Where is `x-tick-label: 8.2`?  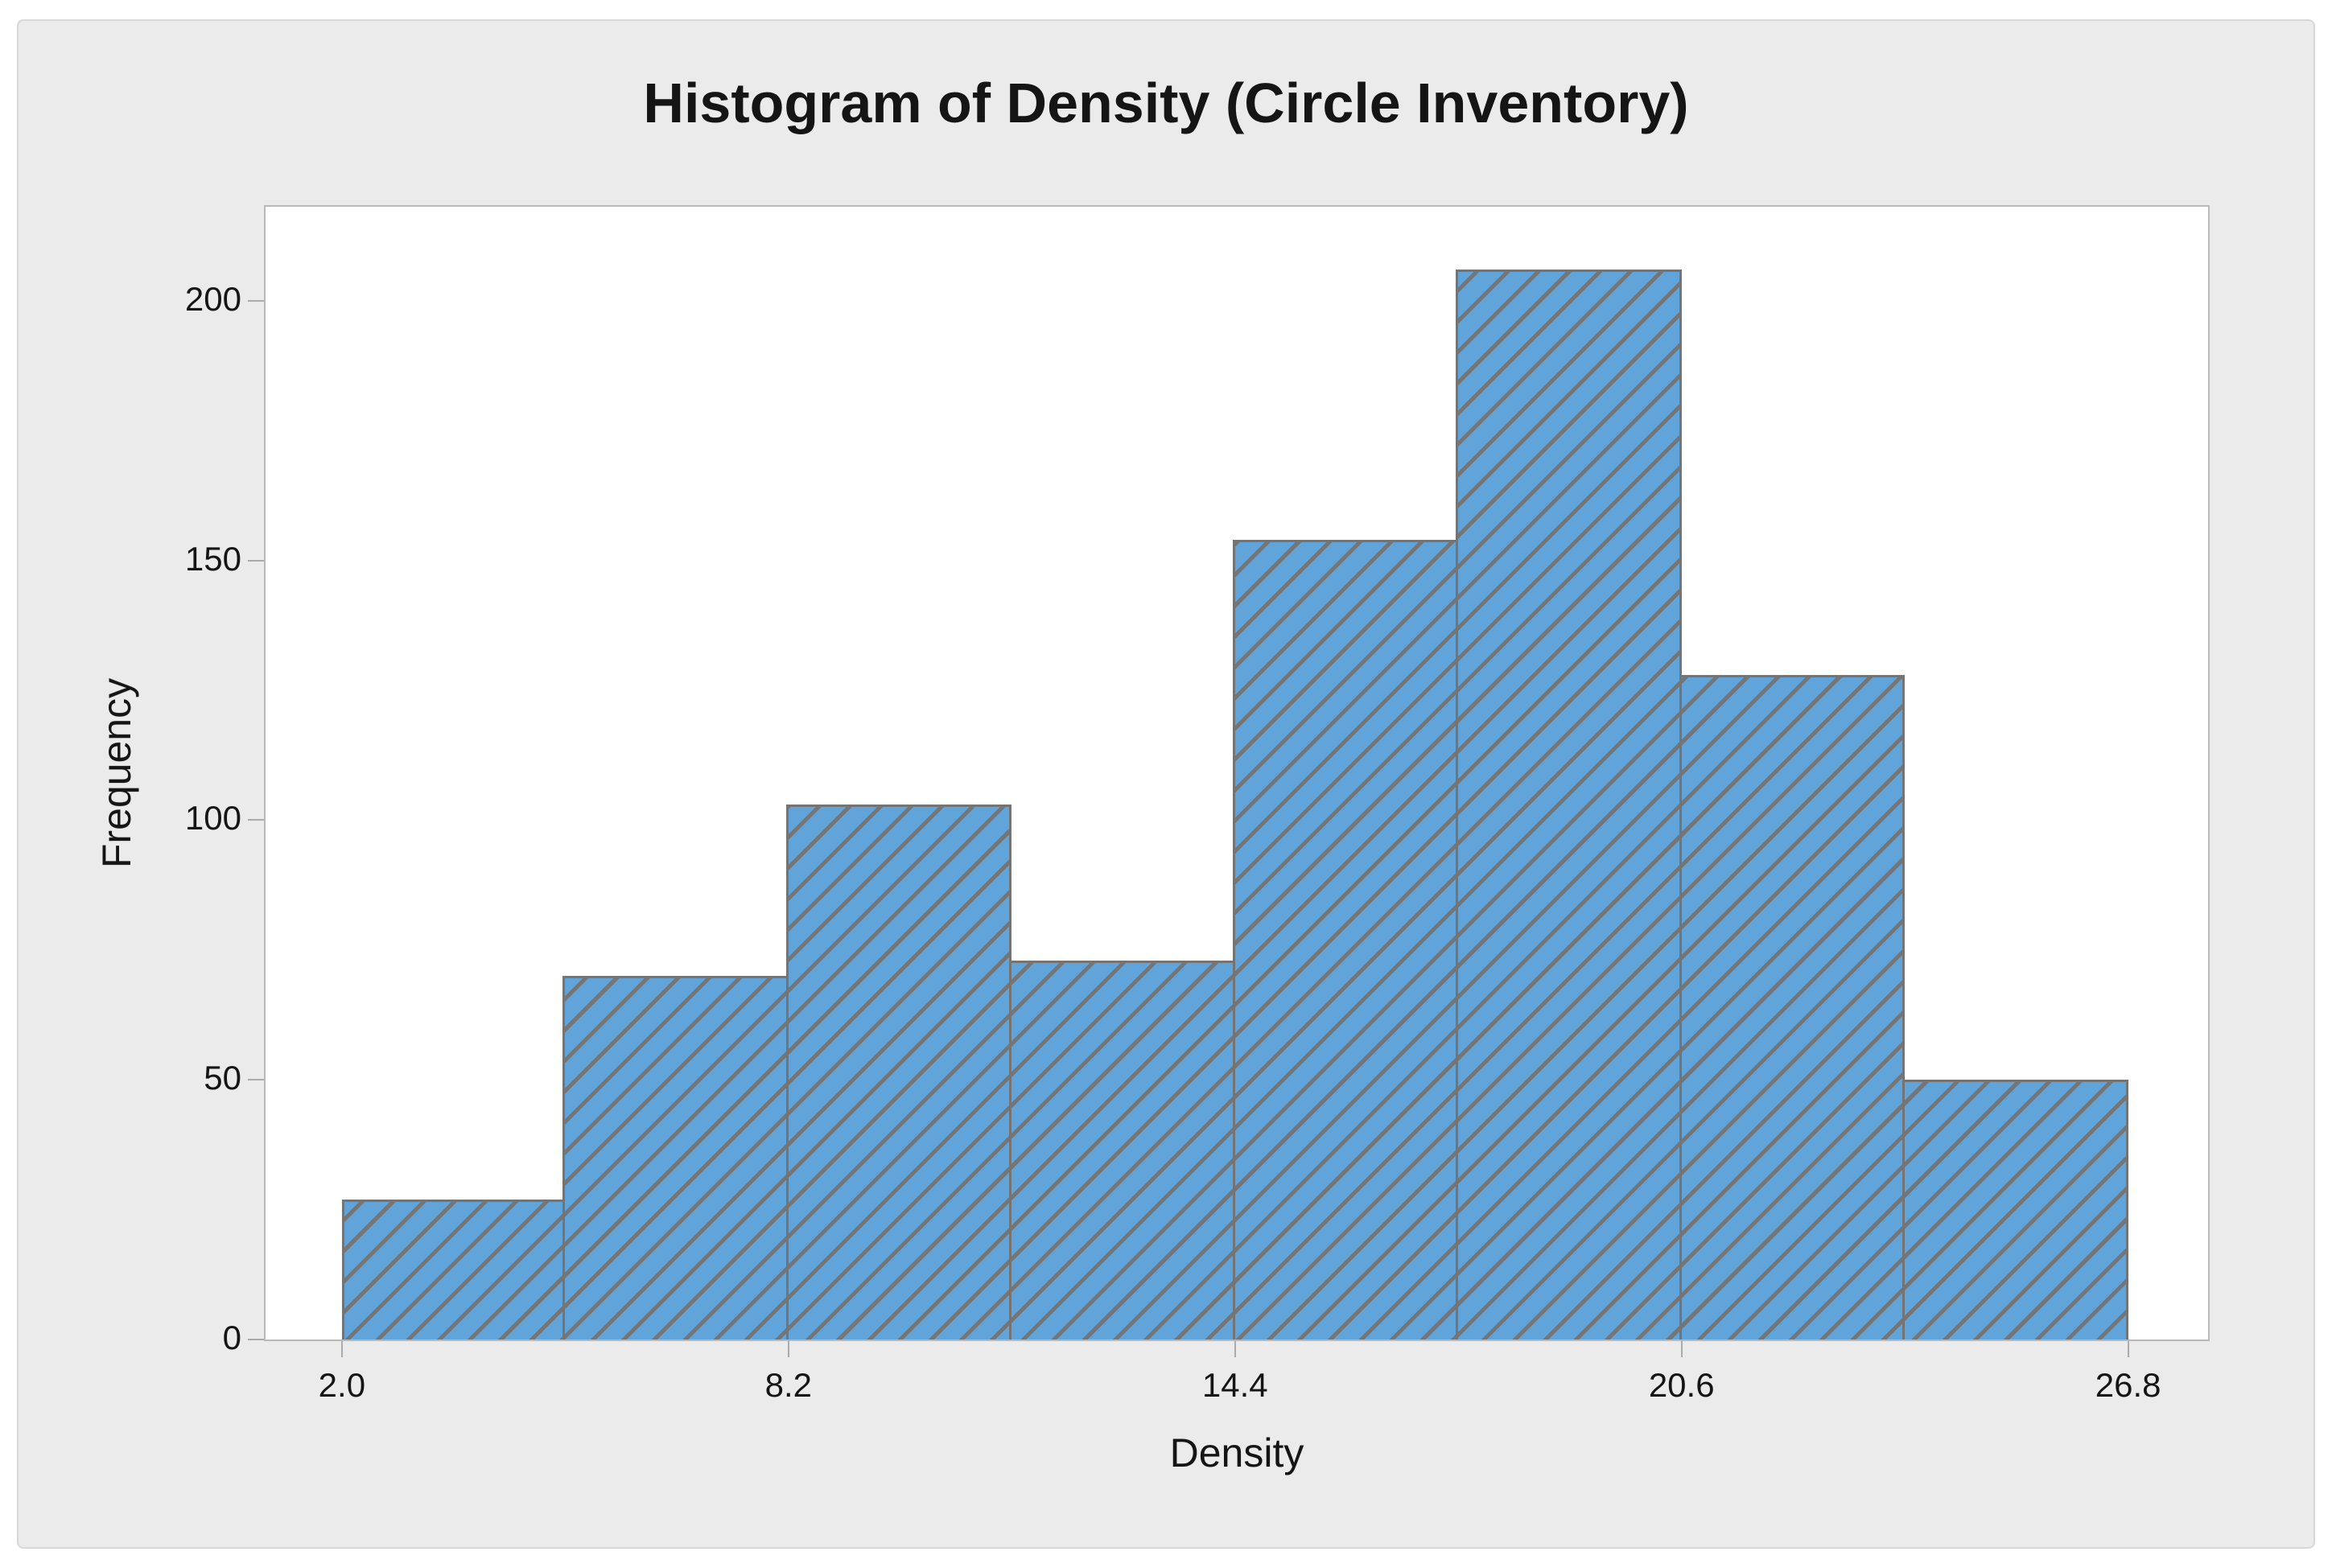
x-tick-label: 8.2 is located at coordinates (788, 1385).